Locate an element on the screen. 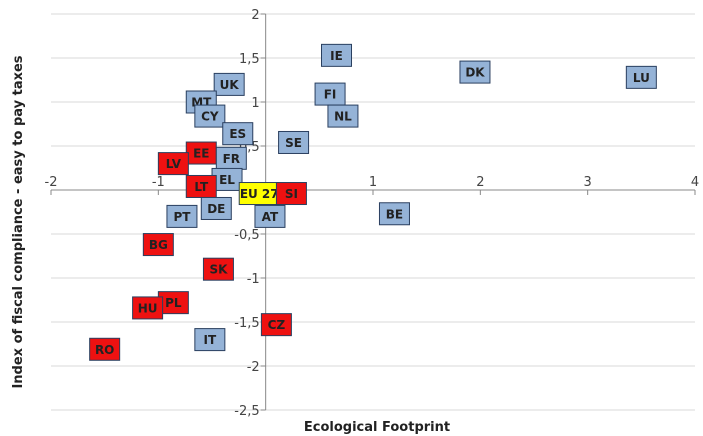  point-label: UK is located at coordinates (230, 85).